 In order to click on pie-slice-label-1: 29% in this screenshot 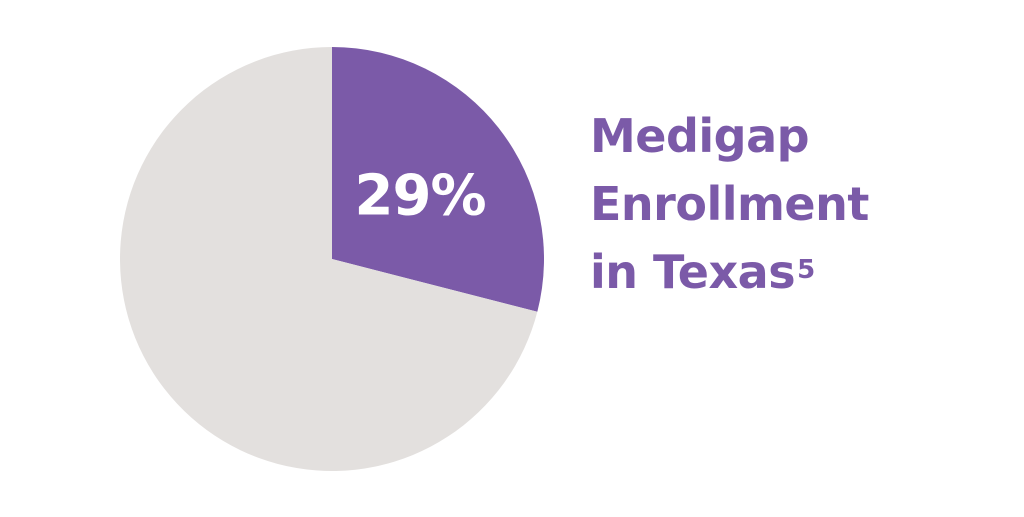, I will do `click(420, 195)`.